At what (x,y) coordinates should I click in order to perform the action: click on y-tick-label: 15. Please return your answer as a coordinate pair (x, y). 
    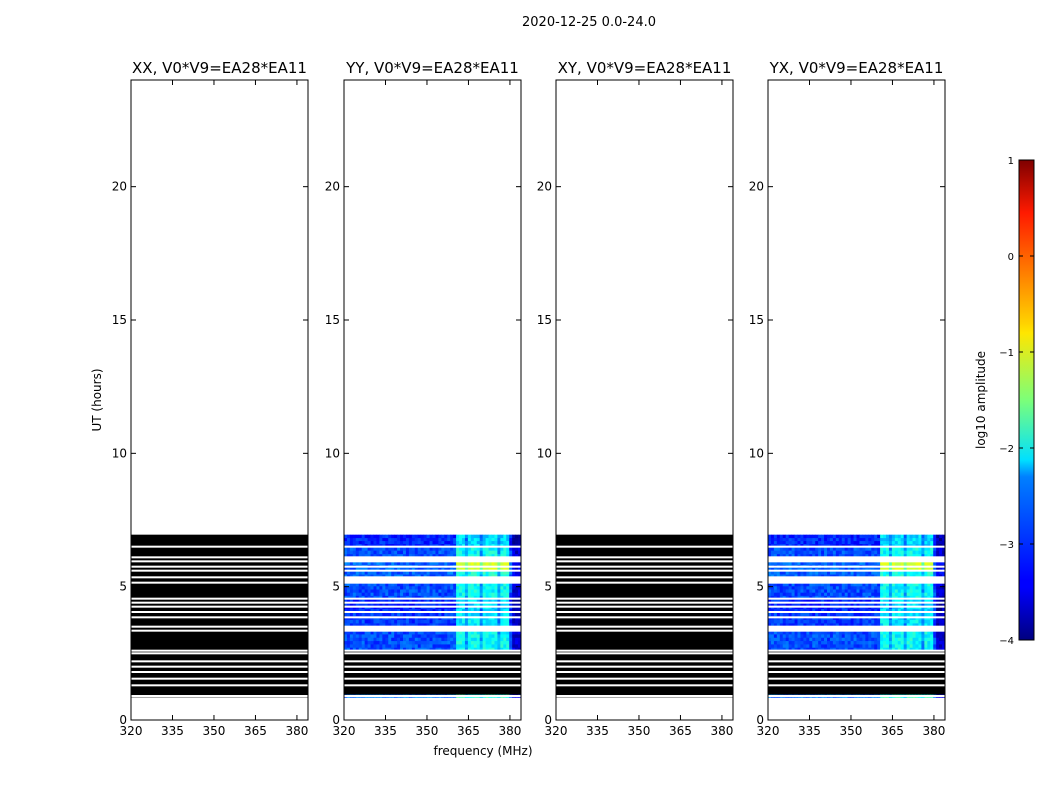
    Looking at the image, I should click on (756, 320).